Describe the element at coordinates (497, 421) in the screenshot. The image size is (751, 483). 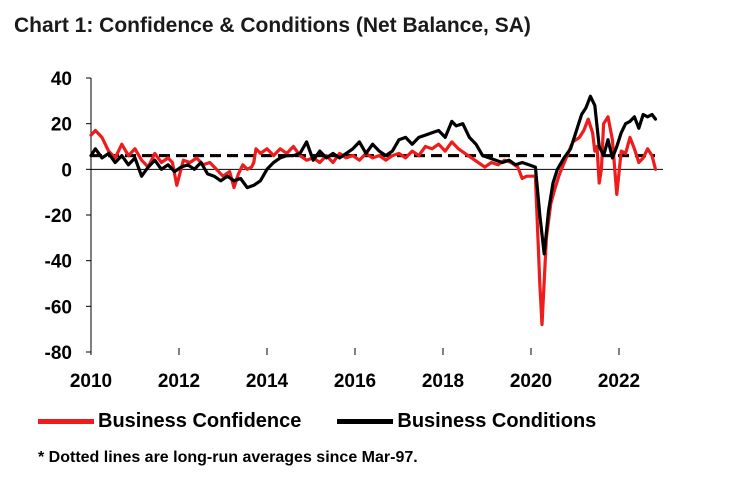
I see `legend-label-business-conditions: Business Conditions` at that location.